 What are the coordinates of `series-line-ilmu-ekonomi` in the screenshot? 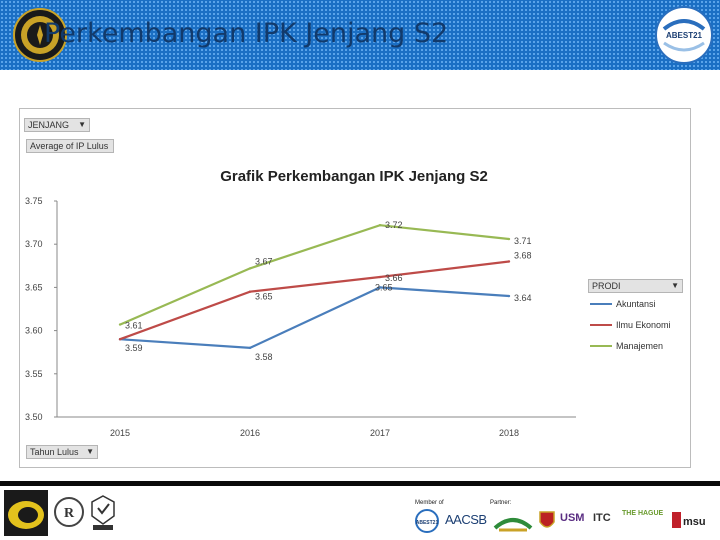 It's located at (314, 300).